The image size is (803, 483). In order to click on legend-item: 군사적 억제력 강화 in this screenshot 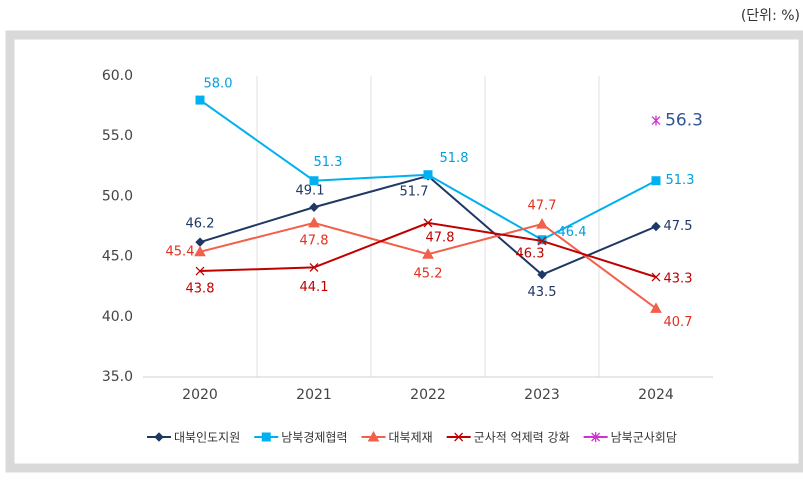, I will do `click(508, 438)`.